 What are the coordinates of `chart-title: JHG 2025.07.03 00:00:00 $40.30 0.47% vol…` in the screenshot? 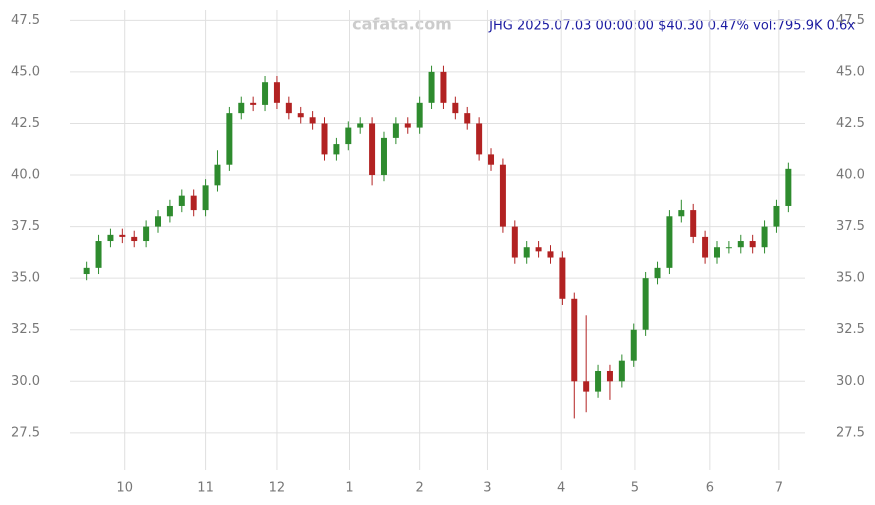 It's located at (671, 26).